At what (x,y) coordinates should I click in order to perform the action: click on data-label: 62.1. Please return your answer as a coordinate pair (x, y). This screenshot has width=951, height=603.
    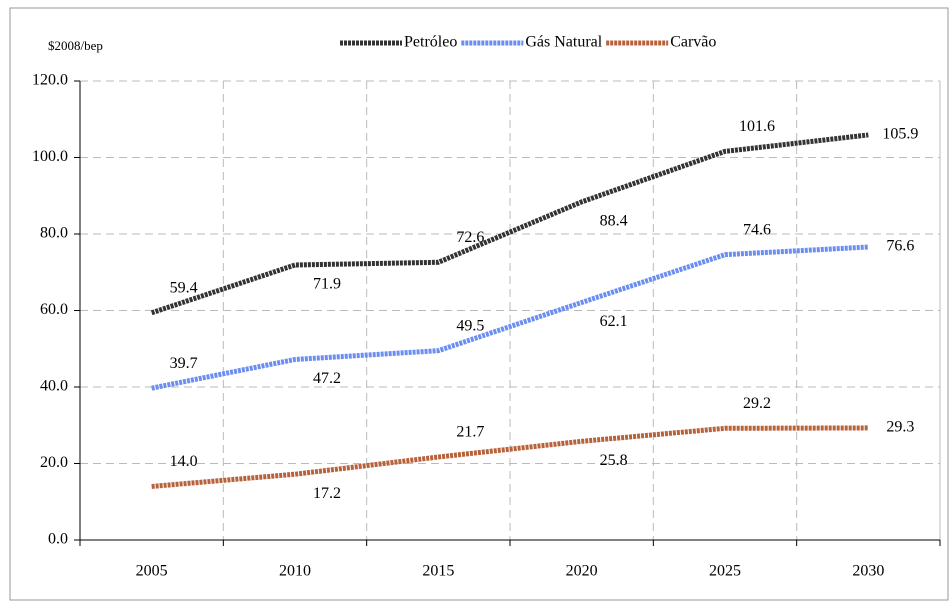
    Looking at the image, I should click on (614, 321).